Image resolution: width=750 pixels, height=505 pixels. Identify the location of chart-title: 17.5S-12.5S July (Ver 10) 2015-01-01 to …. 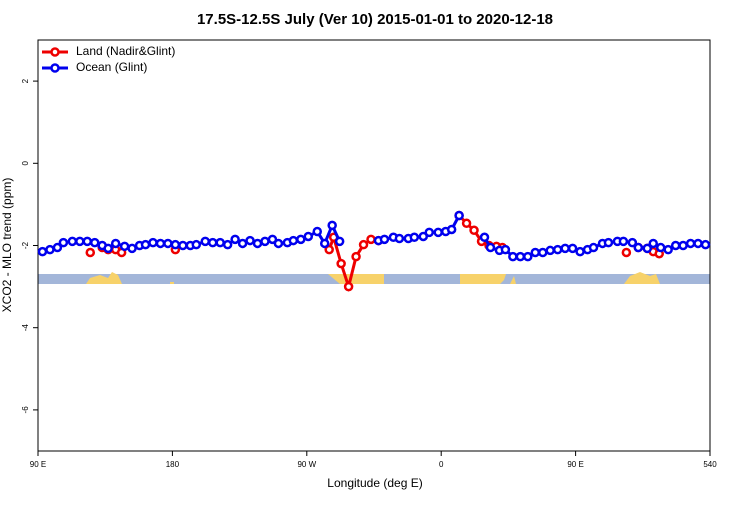
(375, 19).